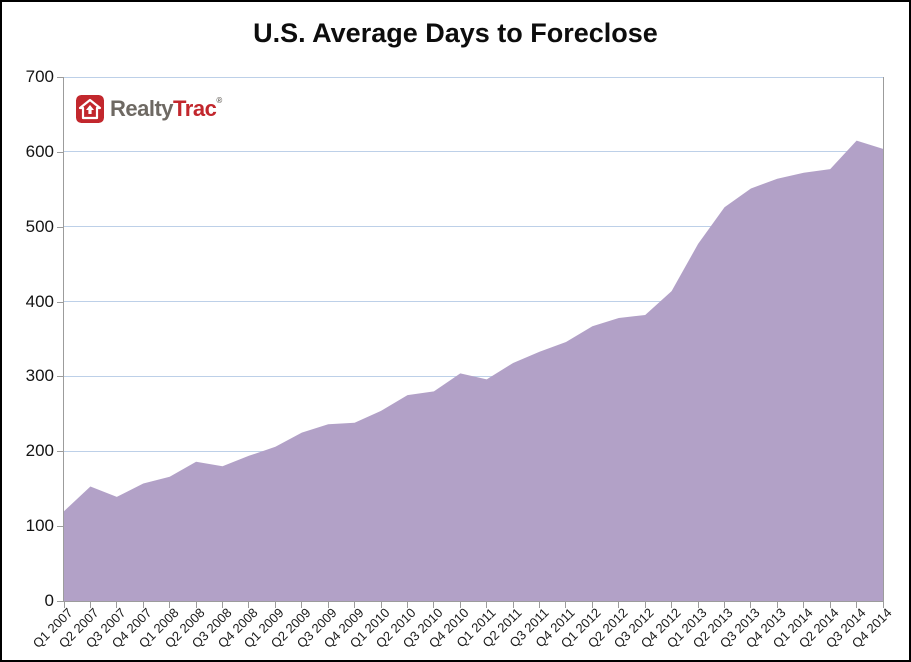 The image size is (911, 662). Describe the element at coordinates (39, 376) in the screenshot. I see `y-axis-label: 300` at that location.